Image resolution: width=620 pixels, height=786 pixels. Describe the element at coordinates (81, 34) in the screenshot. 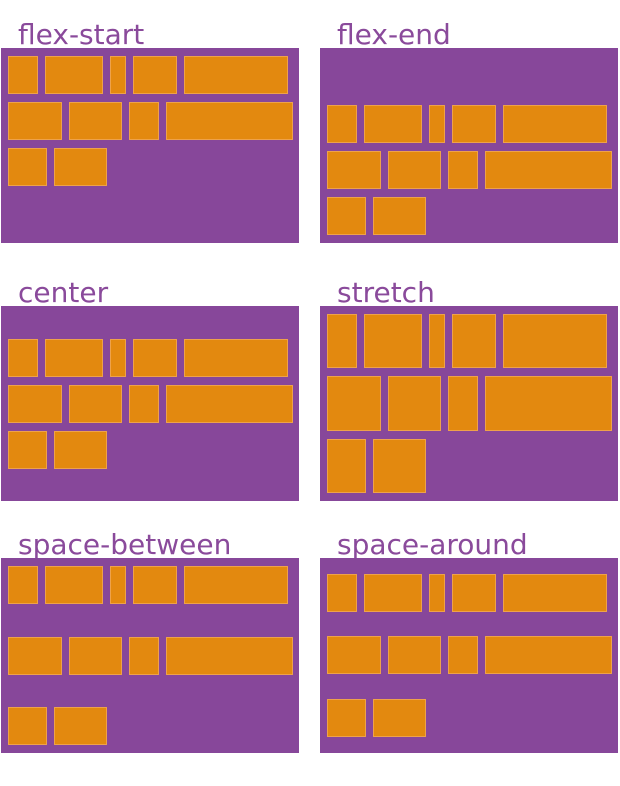

I see `panel-label: flex-start` at that location.